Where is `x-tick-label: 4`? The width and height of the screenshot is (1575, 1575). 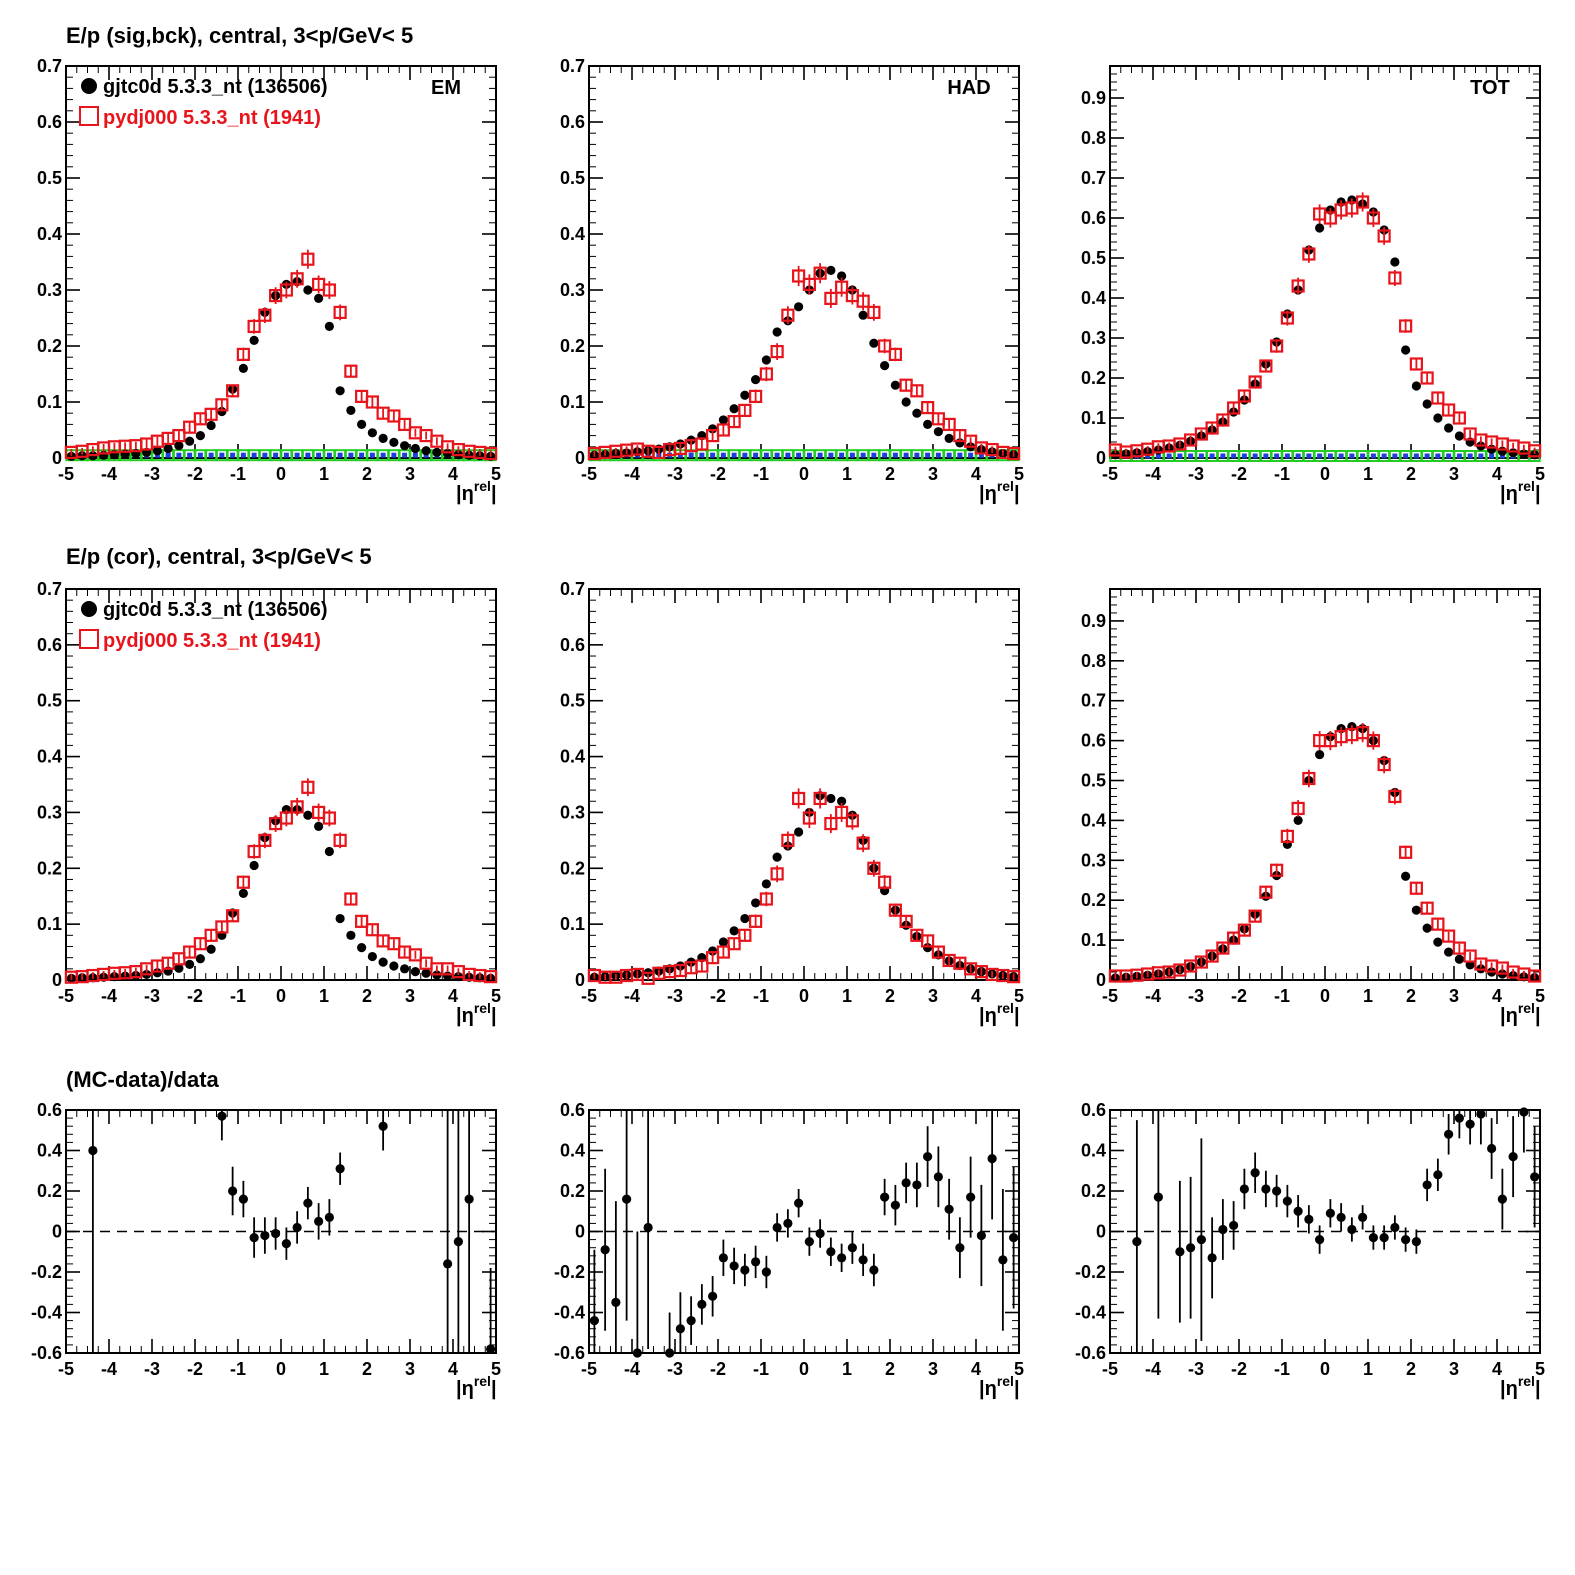 x-tick-label: 4 is located at coordinates (976, 996).